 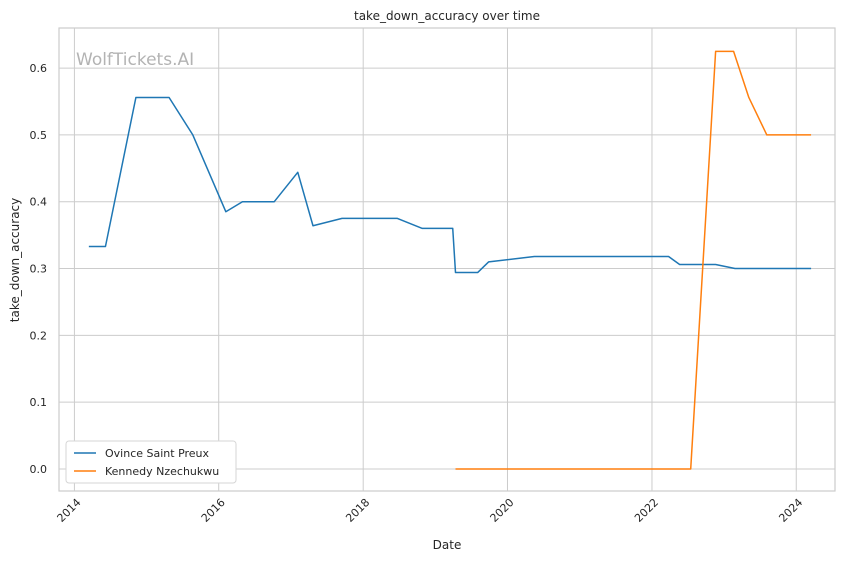 What do you see at coordinates (39, 335) in the screenshot?
I see `y-tick-label: 0.2` at bounding box center [39, 335].